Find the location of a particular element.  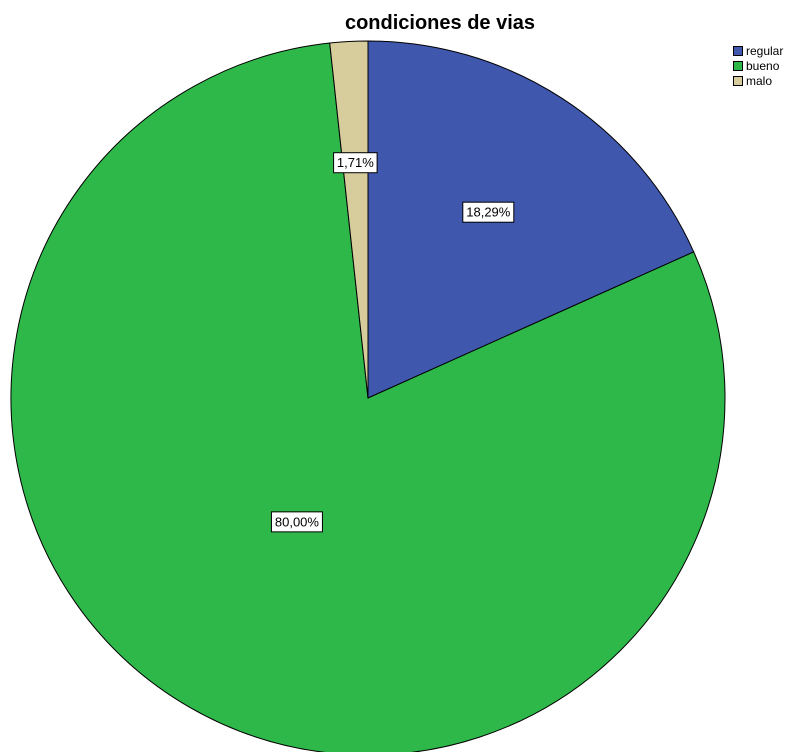

pie-label-malo: 1,71% is located at coordinates (355, 163).